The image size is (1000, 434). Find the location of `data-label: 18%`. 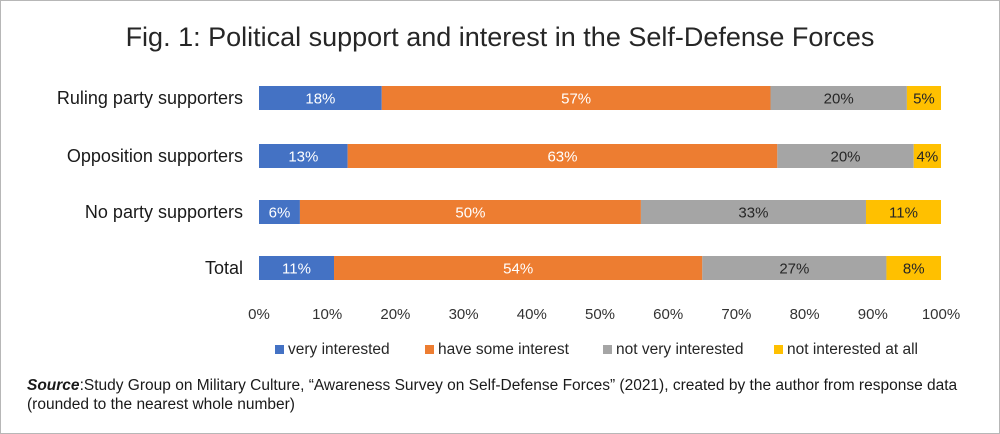

data-label: 18% is located at coordinates (320, 99).